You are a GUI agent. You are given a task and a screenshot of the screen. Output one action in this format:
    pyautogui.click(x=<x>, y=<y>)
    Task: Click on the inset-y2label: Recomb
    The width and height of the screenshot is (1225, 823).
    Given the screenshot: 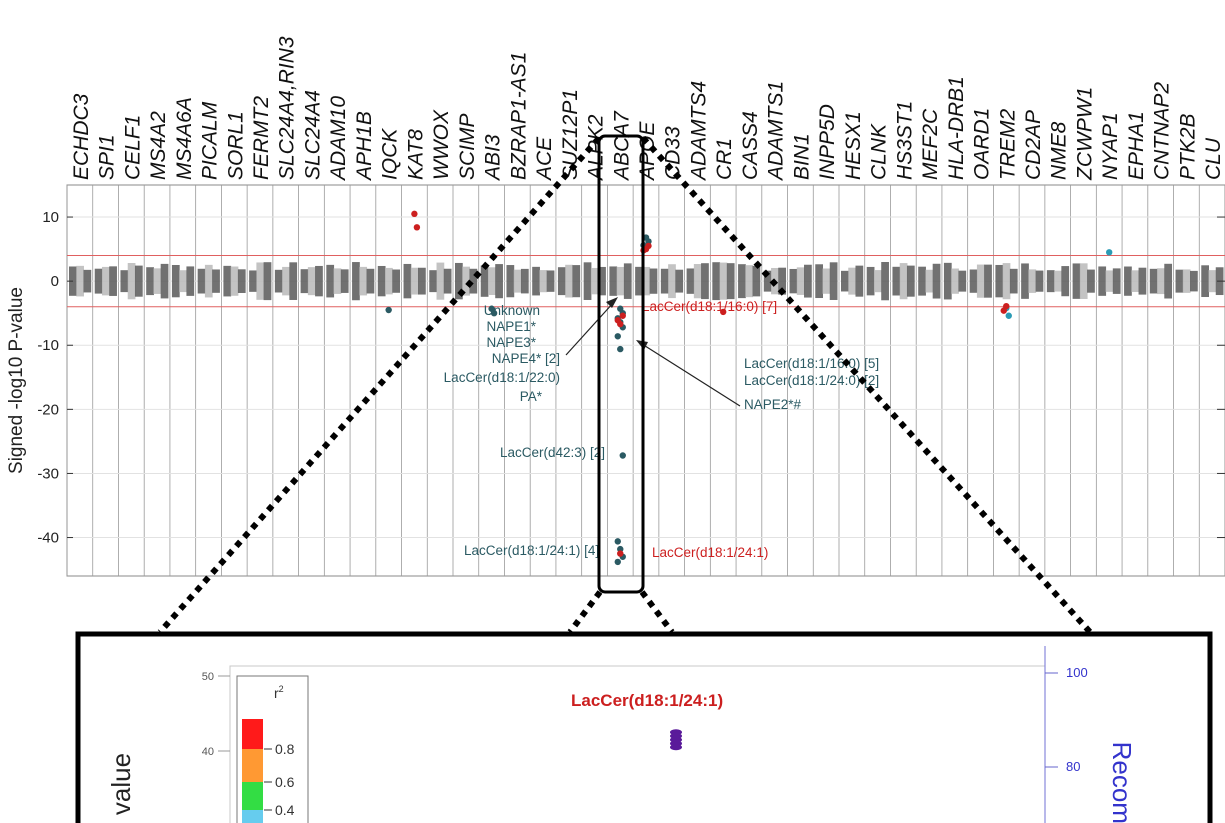 What is the action you would take?
    pyautogui.click(x=1122, y=782)
    